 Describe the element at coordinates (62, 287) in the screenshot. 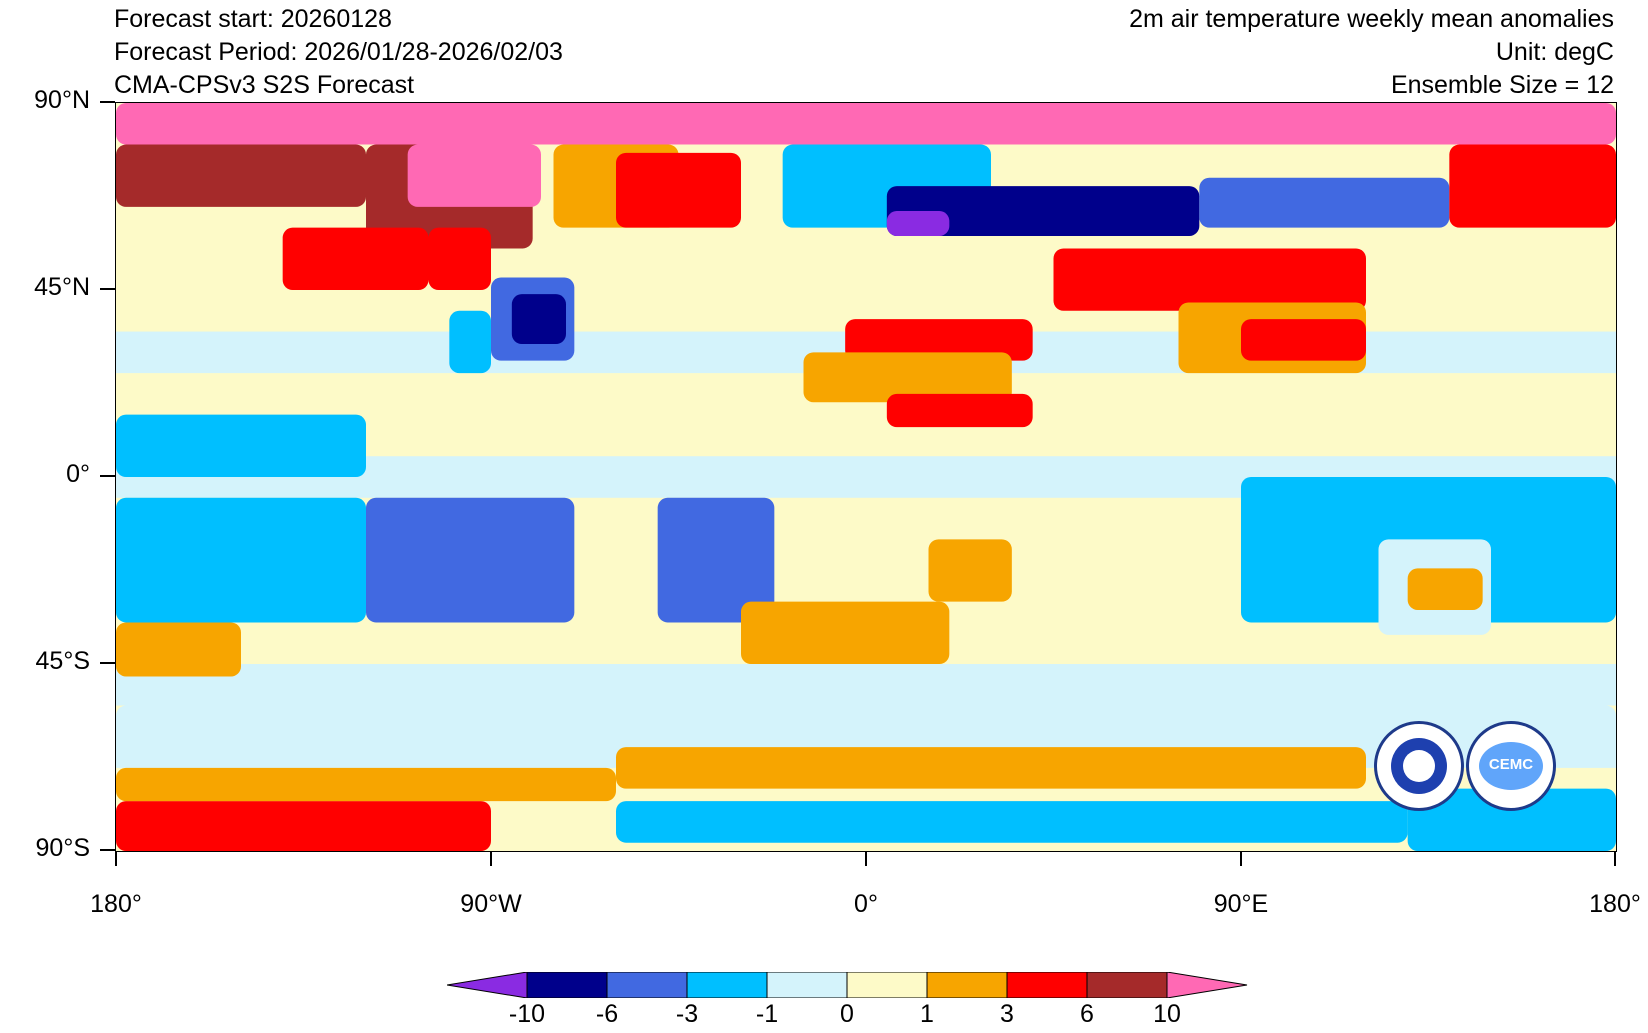

I see `lat-label: 45°N` at that location.